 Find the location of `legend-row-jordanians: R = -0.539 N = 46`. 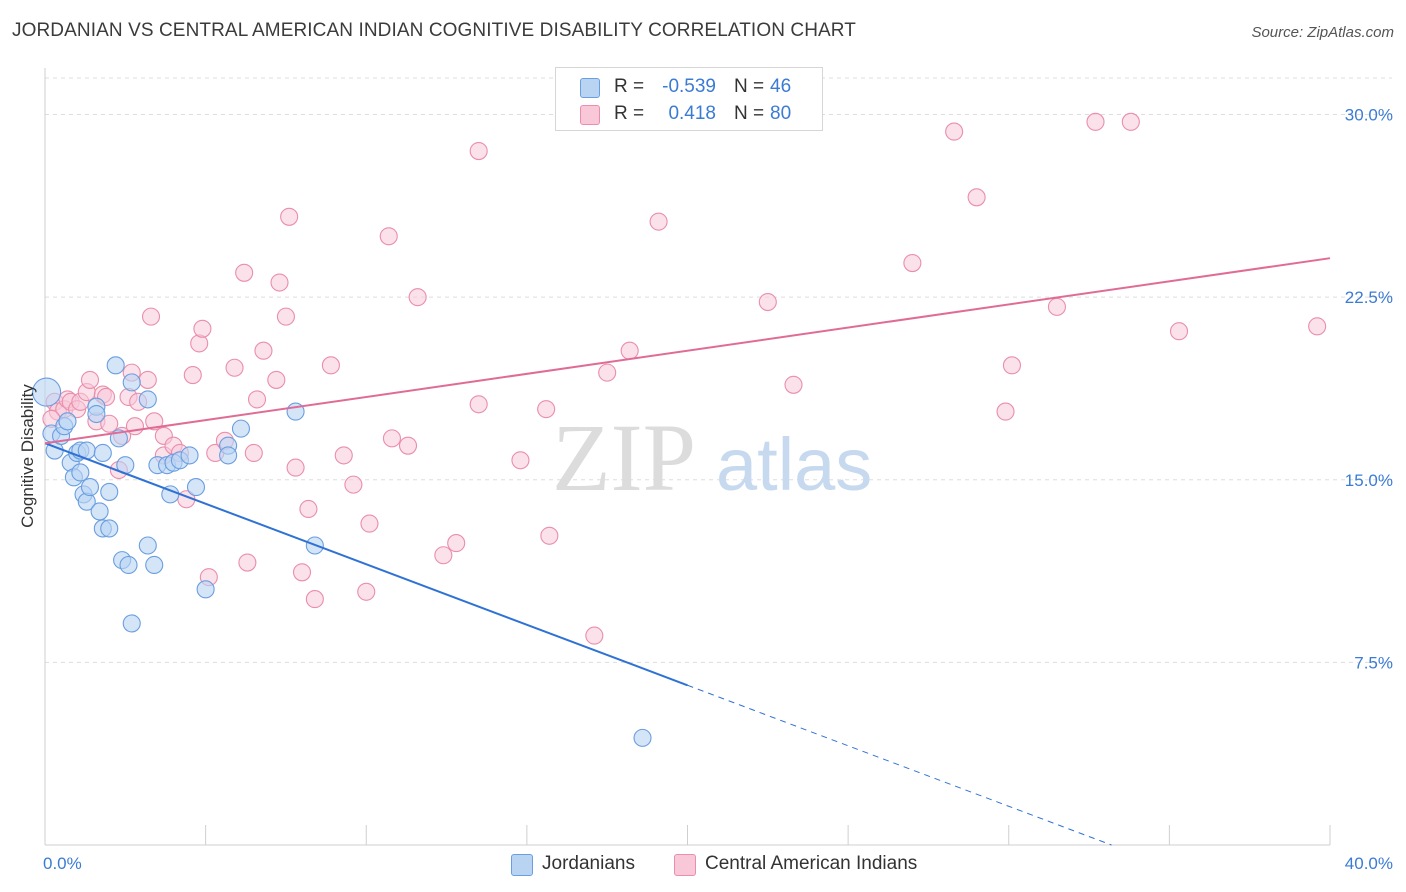

legend-row-jordanians: R = -0.539 N = 46 is located at coordinates (689, 87).